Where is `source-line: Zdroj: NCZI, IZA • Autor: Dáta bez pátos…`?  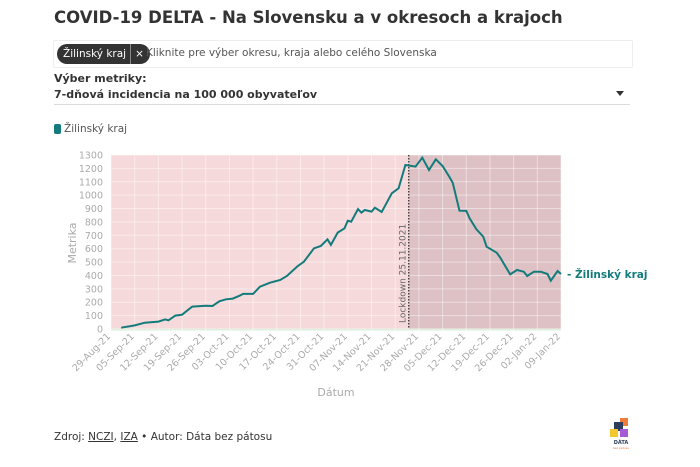
source-line: Zdroj: NCZI, IZA • Autor: Dáta bez pátos… is located at coordinates (163, 437).